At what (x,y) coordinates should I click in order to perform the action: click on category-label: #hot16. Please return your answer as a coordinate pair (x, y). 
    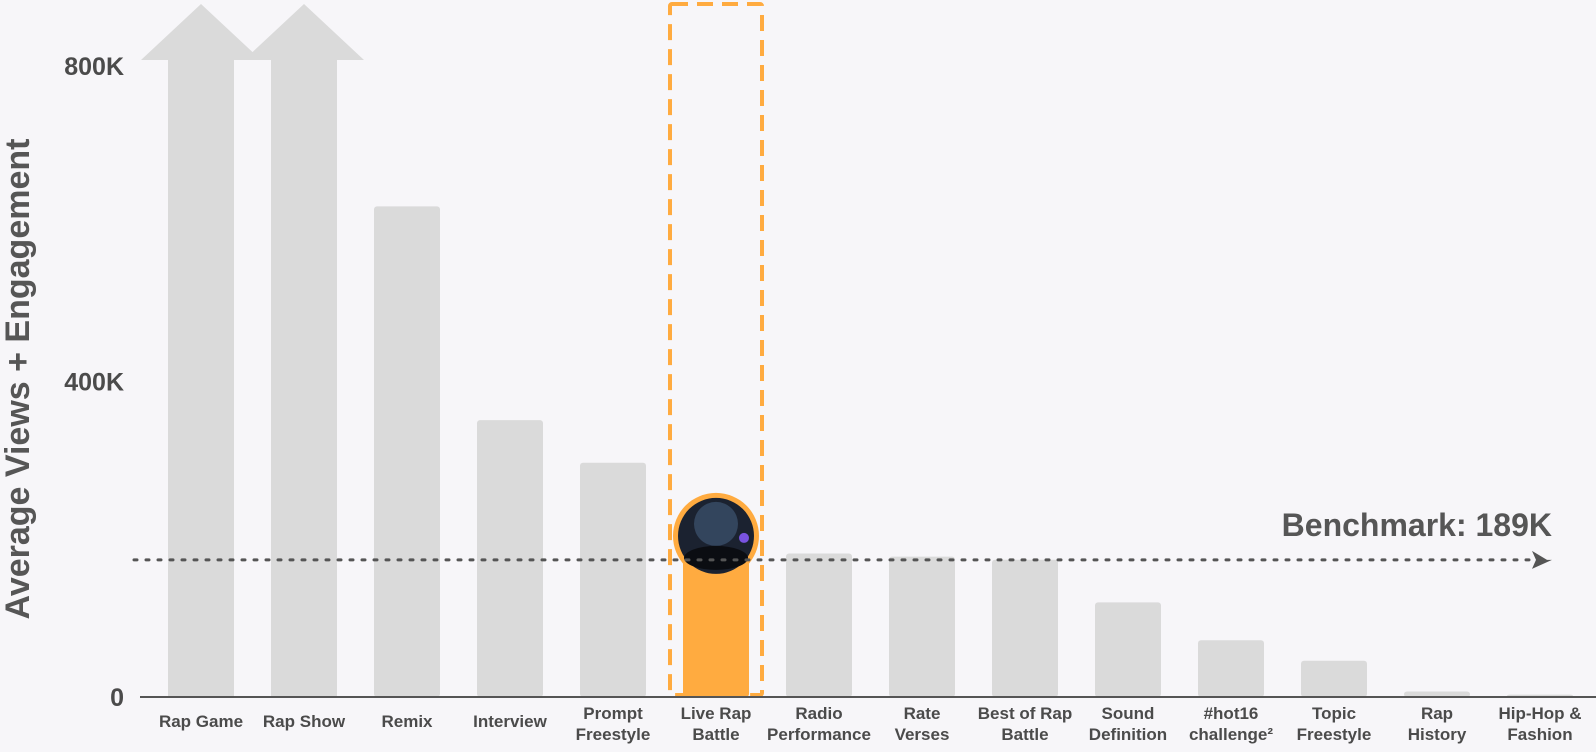
    Looking at the image, I should click on (1231, 713).